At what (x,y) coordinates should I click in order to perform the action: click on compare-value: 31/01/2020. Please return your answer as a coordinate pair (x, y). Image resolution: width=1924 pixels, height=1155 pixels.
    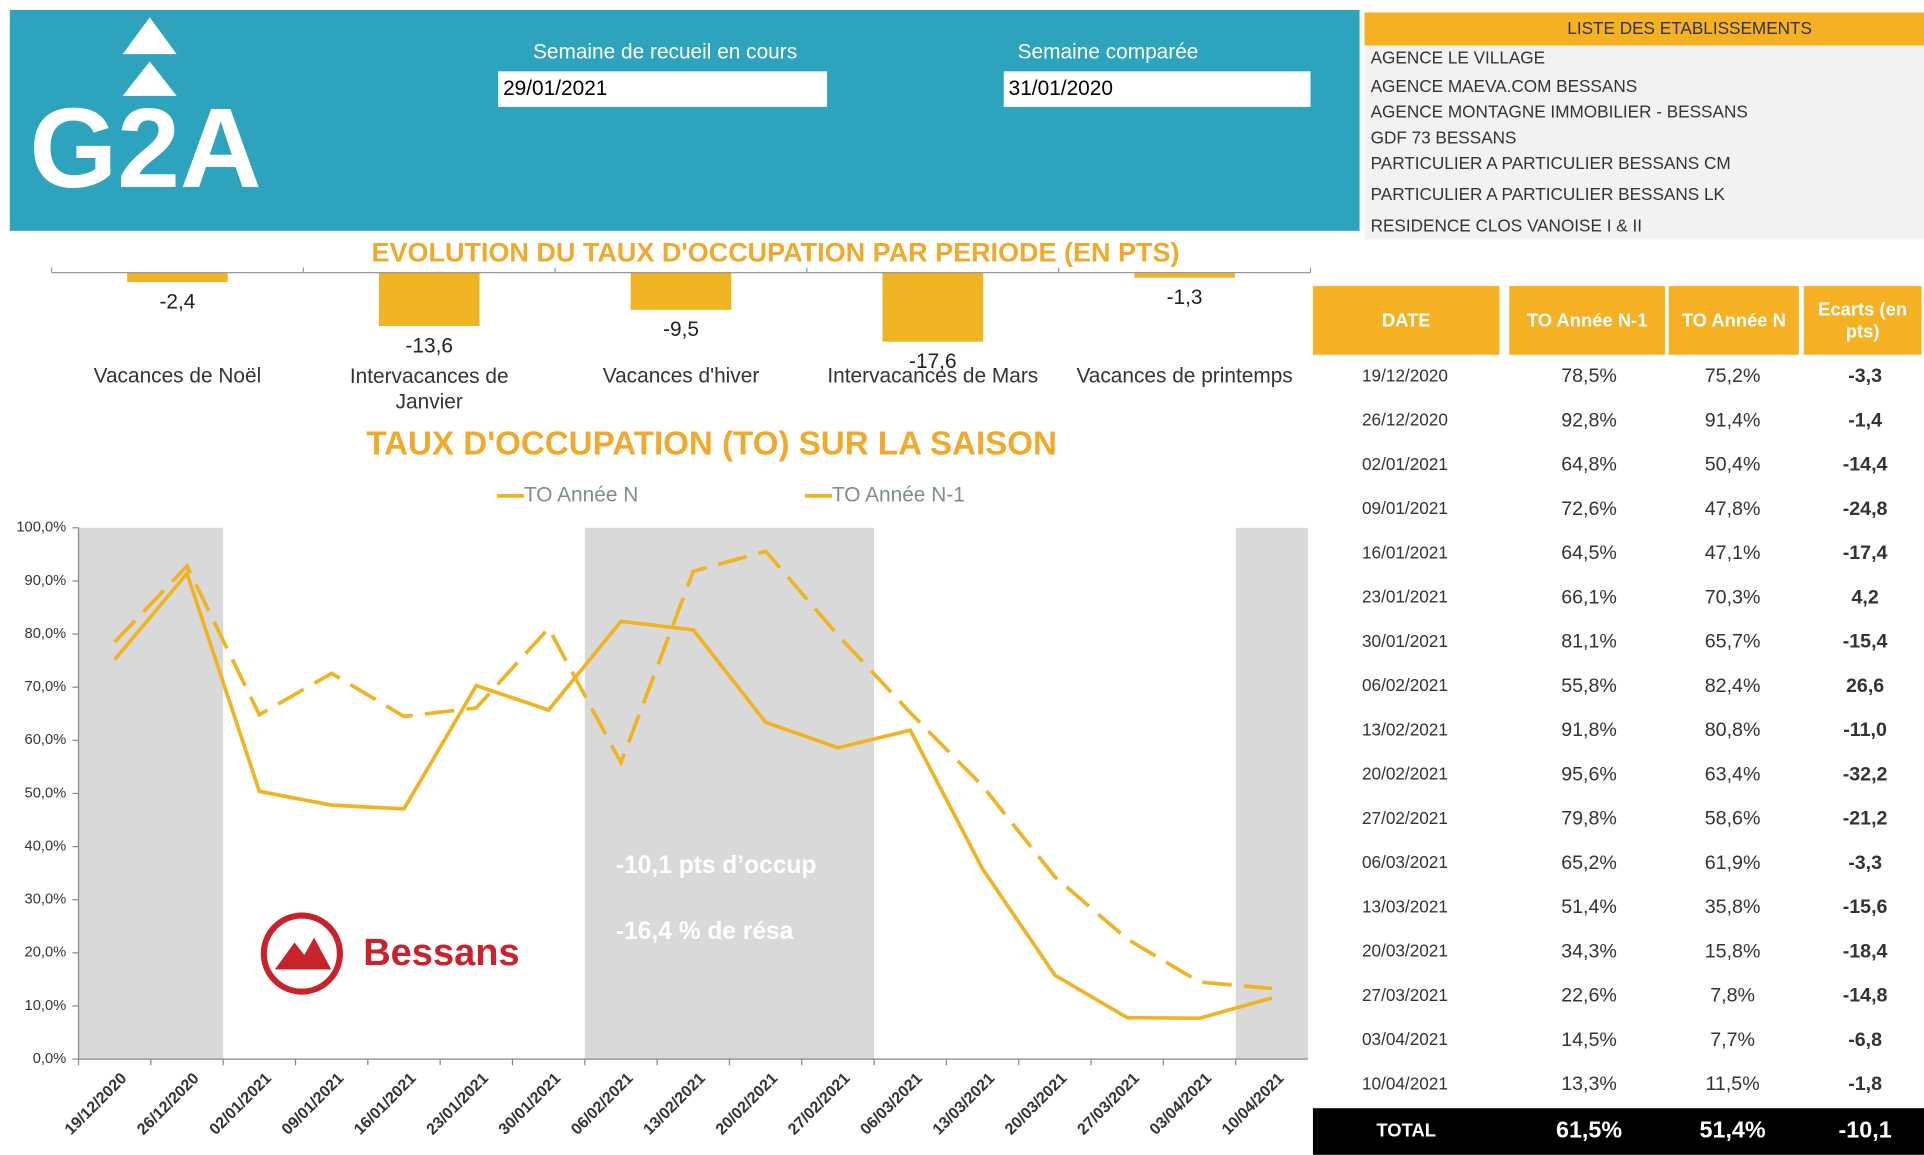
    Looking at the image, I should click on (1061, 88).